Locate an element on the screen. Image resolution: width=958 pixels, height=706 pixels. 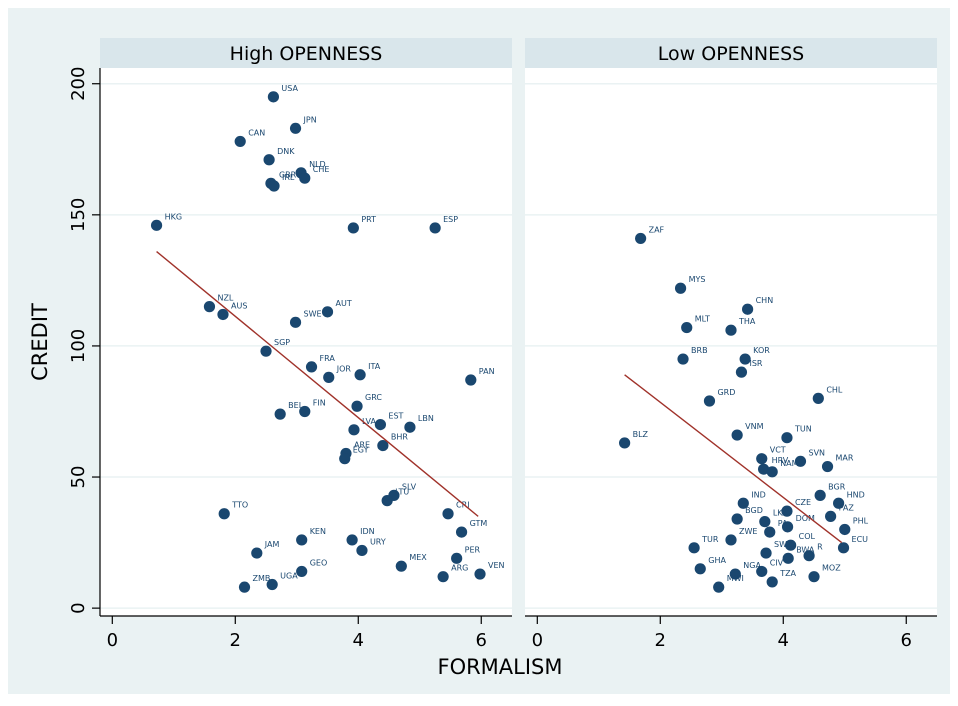
point-label: GRD is located at coordinates (726, 392).